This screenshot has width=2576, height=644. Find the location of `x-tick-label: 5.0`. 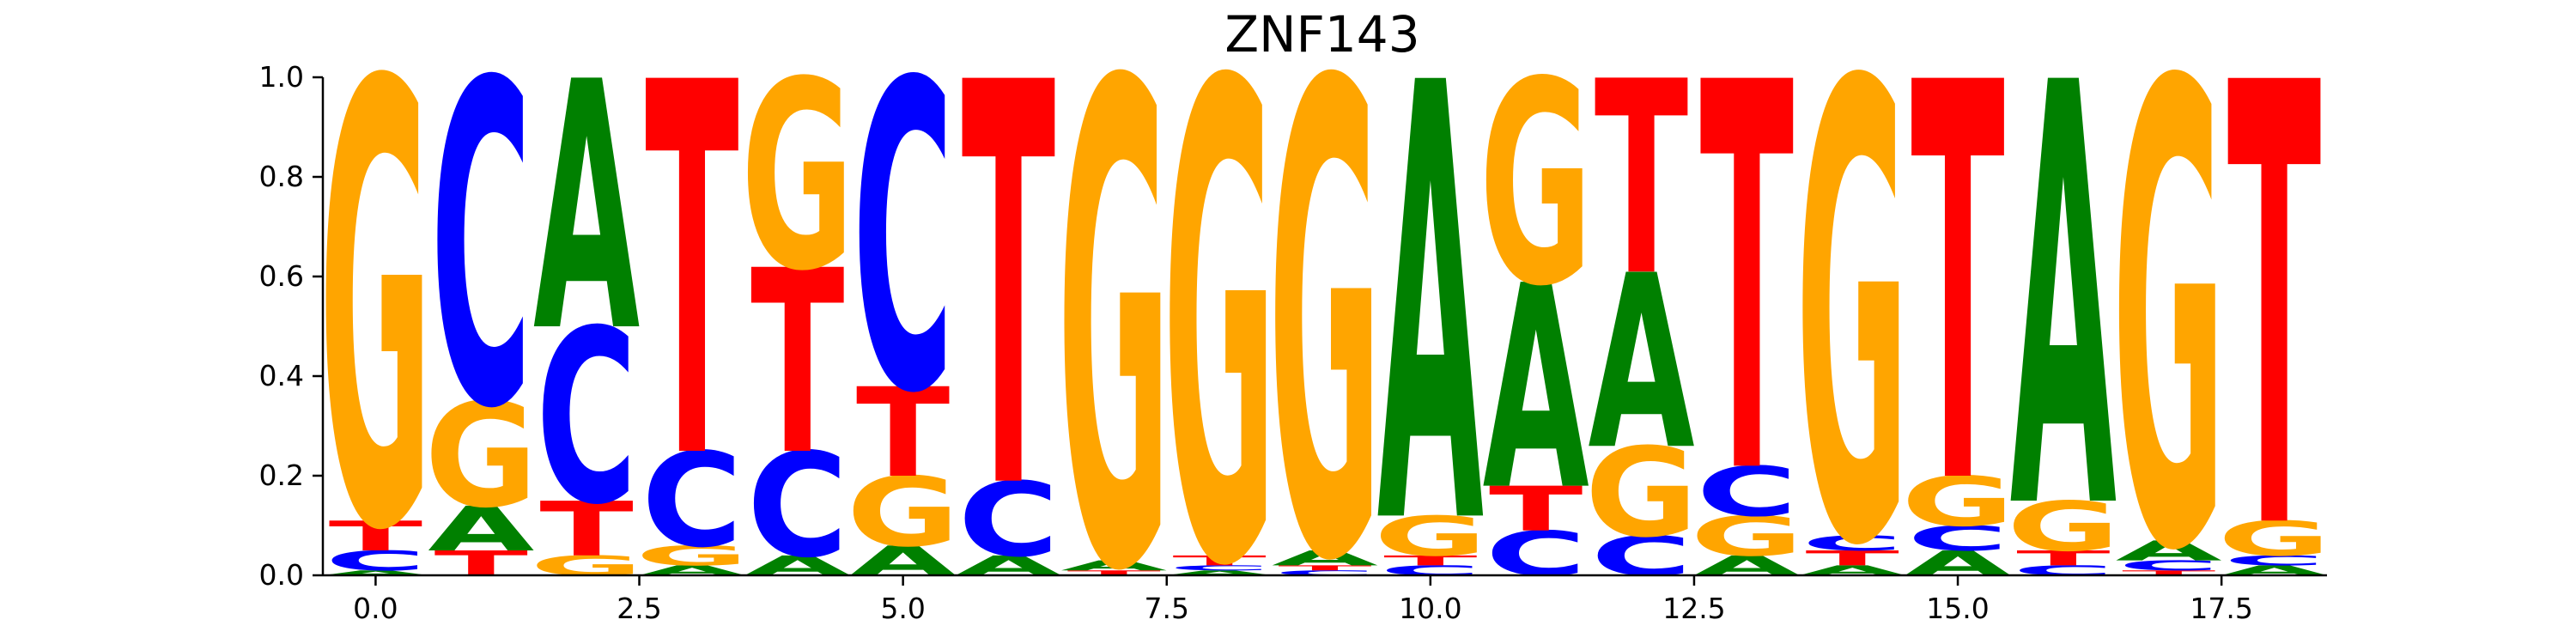

x-tick-label: 5.0 is located at coordinates (903, 608).